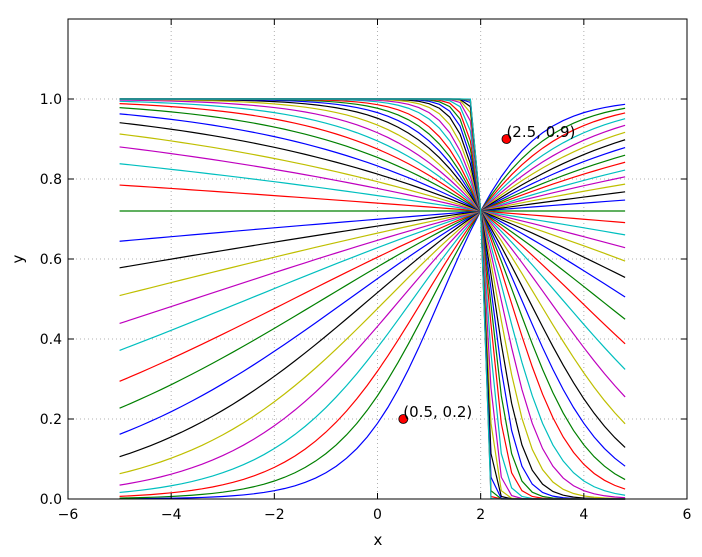 Image resolution: width=702 pixels, height=557 pixels. What do you see at coordinates (687, 515) in the screenshot?
I see `x-tick-label: 6` at bounding box center [687, 515].